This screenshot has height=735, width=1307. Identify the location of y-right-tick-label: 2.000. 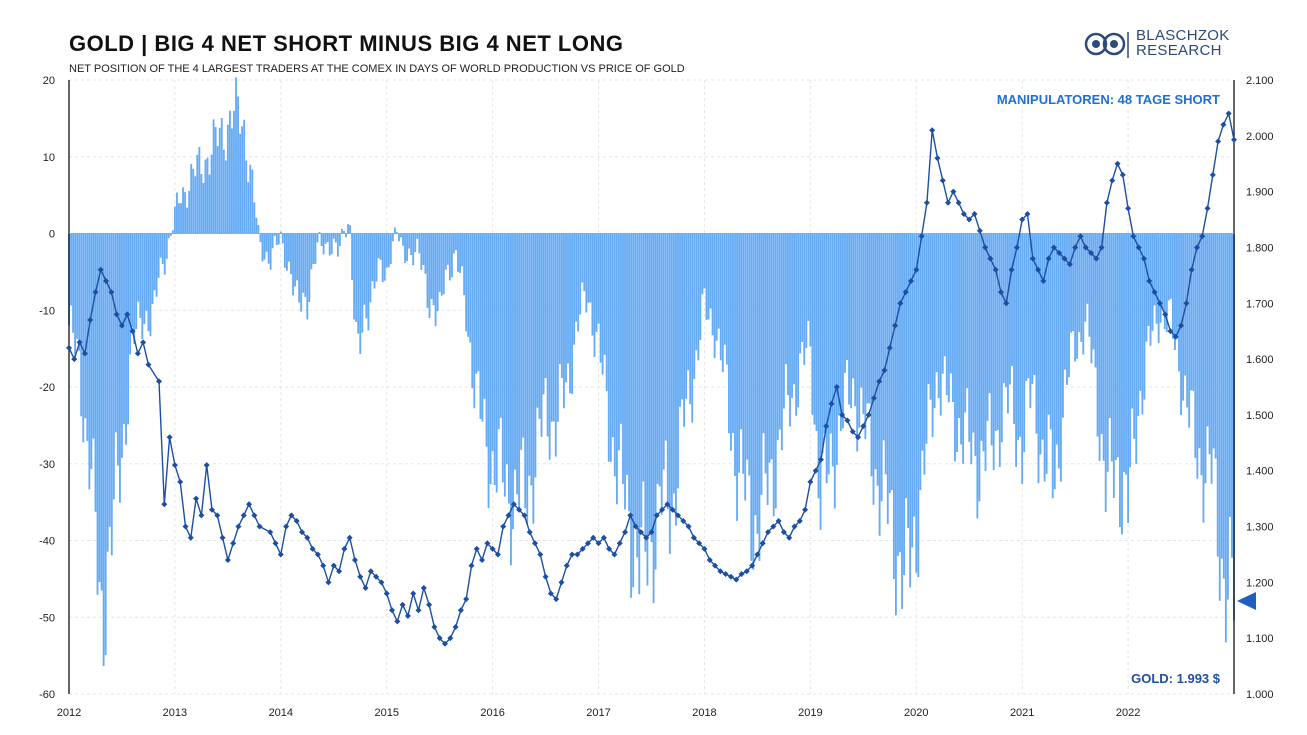
(1260, 137).